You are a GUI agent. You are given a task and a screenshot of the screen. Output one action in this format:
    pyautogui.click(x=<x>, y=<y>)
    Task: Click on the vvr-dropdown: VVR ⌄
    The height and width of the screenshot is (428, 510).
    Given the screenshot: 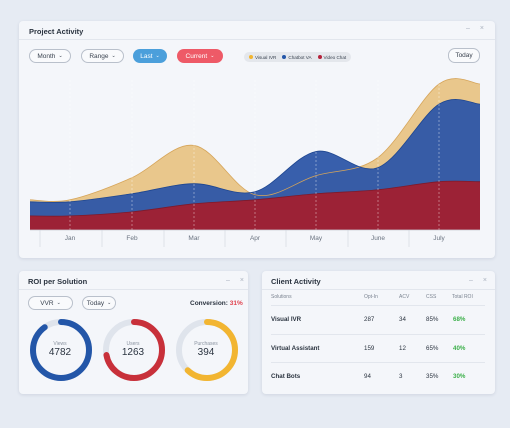 What is the action you would take?
    pyautogui.click(x=50, y=303)
    